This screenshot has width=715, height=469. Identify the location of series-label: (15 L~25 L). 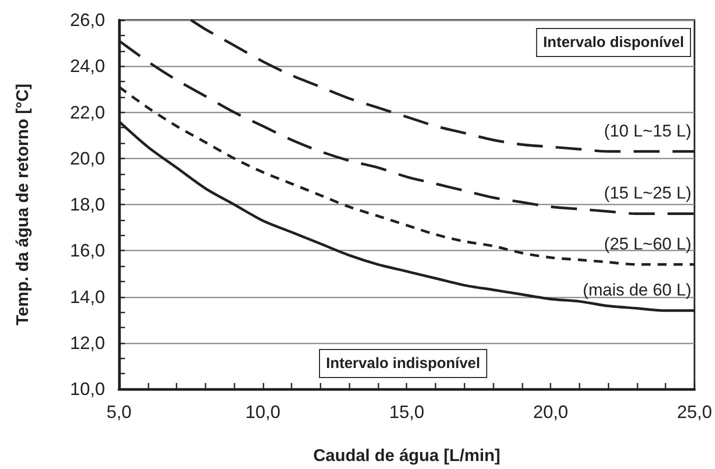
(648, 193).